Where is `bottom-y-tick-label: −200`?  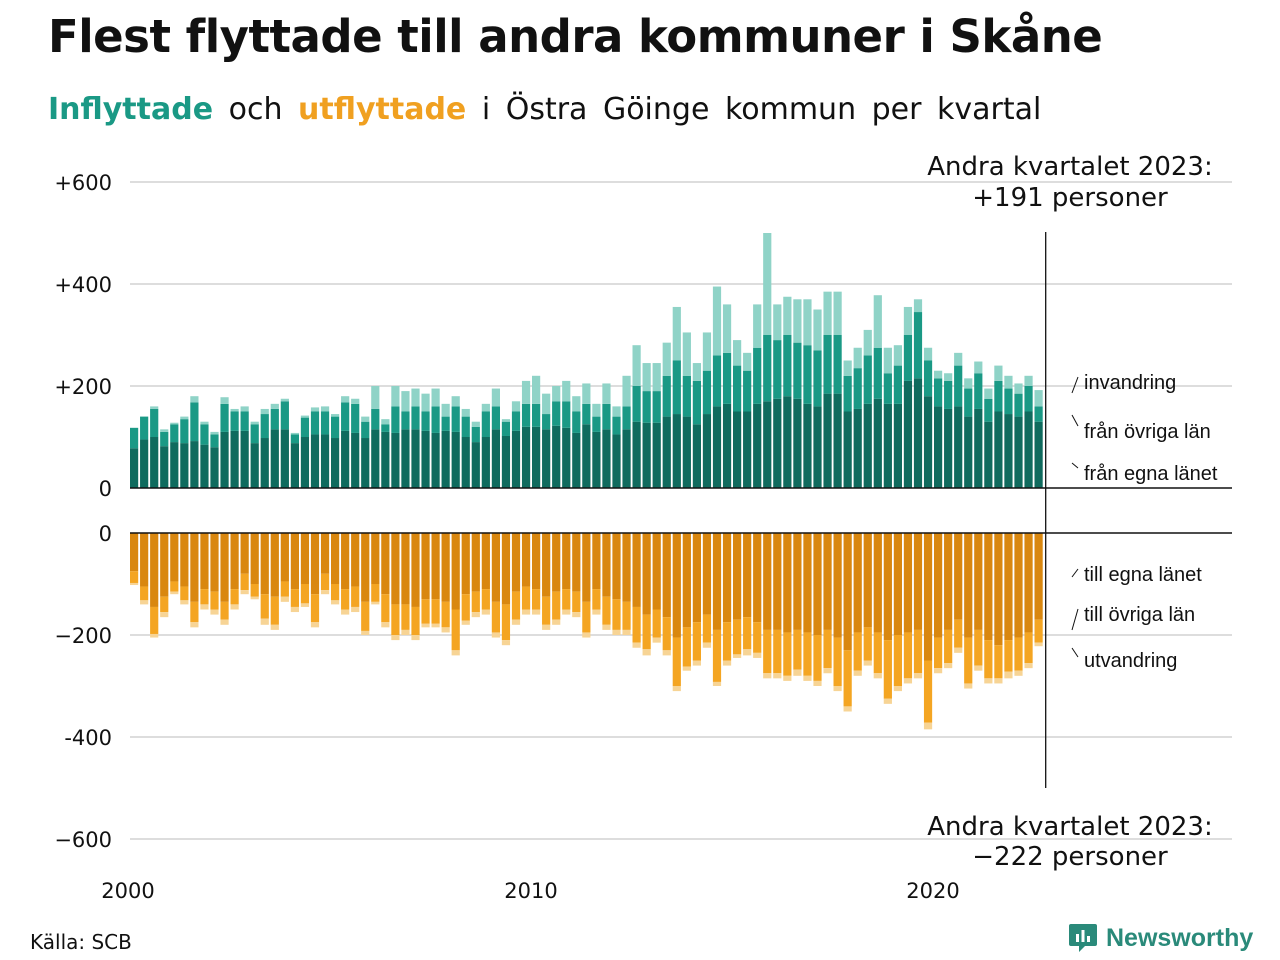 bottom-y-tick-label: −200 is located at coordinates (83, 636).